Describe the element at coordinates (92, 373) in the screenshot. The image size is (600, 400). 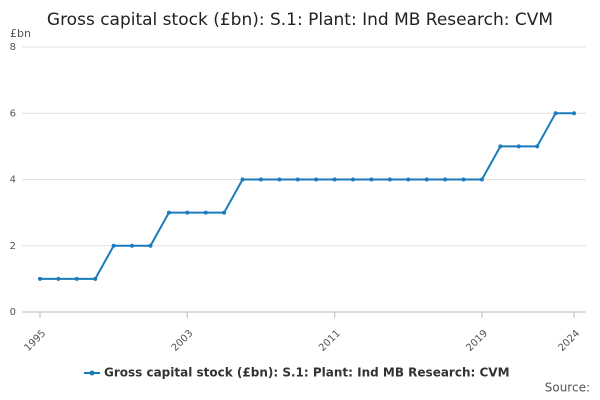
I see `legend-swatch-point` at that location.